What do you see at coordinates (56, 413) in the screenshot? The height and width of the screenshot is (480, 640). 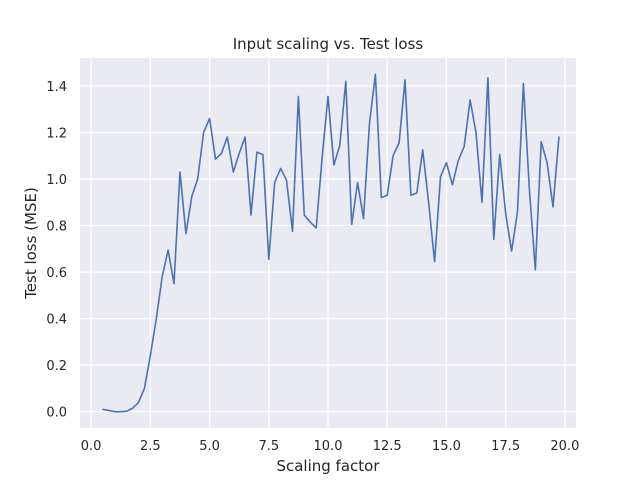 I see `y-tick-label: 0.0` at bounding box center [56, 413].